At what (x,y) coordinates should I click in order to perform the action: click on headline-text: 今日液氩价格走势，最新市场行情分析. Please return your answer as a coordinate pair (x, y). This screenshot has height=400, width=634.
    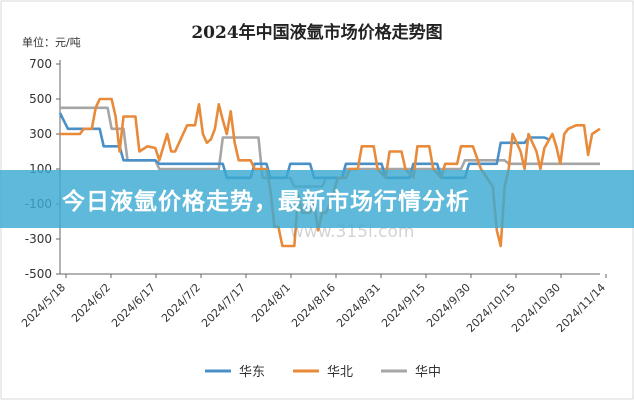
    Looking at the image, I should click on (266, 202).